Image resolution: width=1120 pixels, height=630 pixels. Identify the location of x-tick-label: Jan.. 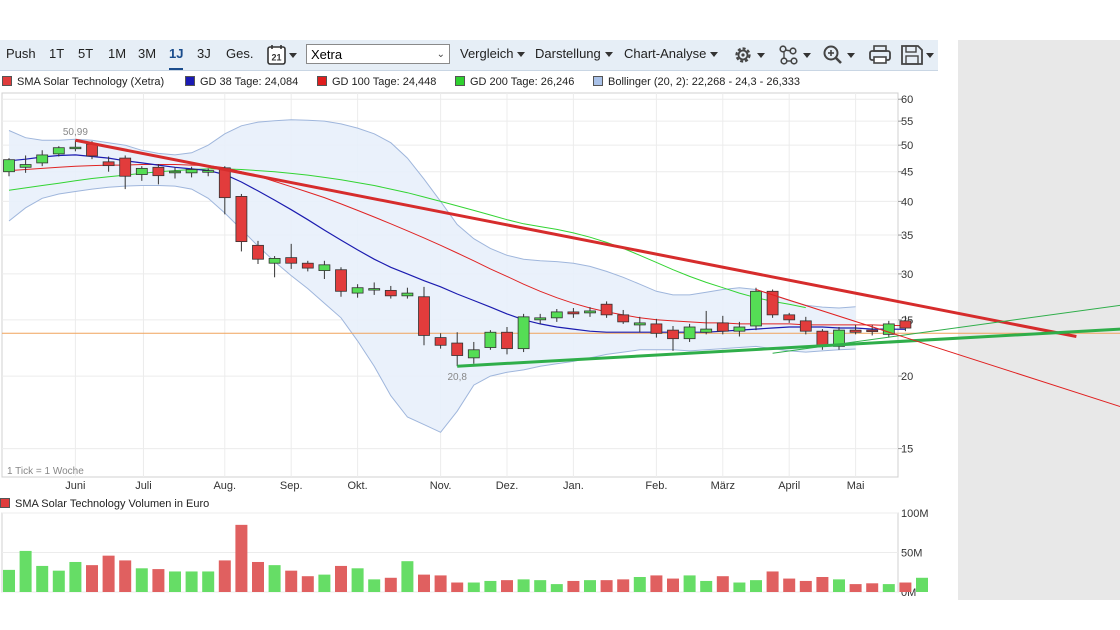
(573, 486).